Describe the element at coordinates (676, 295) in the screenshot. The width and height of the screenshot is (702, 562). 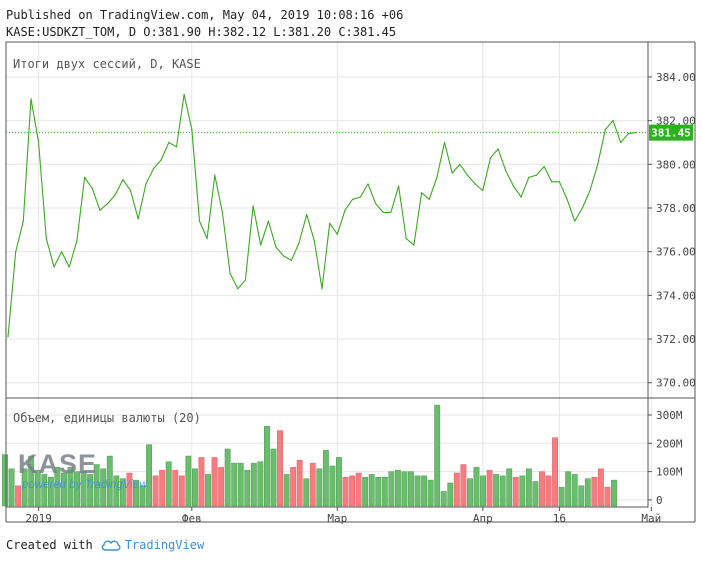
I see `y-tick-label: 374.00` at that location.